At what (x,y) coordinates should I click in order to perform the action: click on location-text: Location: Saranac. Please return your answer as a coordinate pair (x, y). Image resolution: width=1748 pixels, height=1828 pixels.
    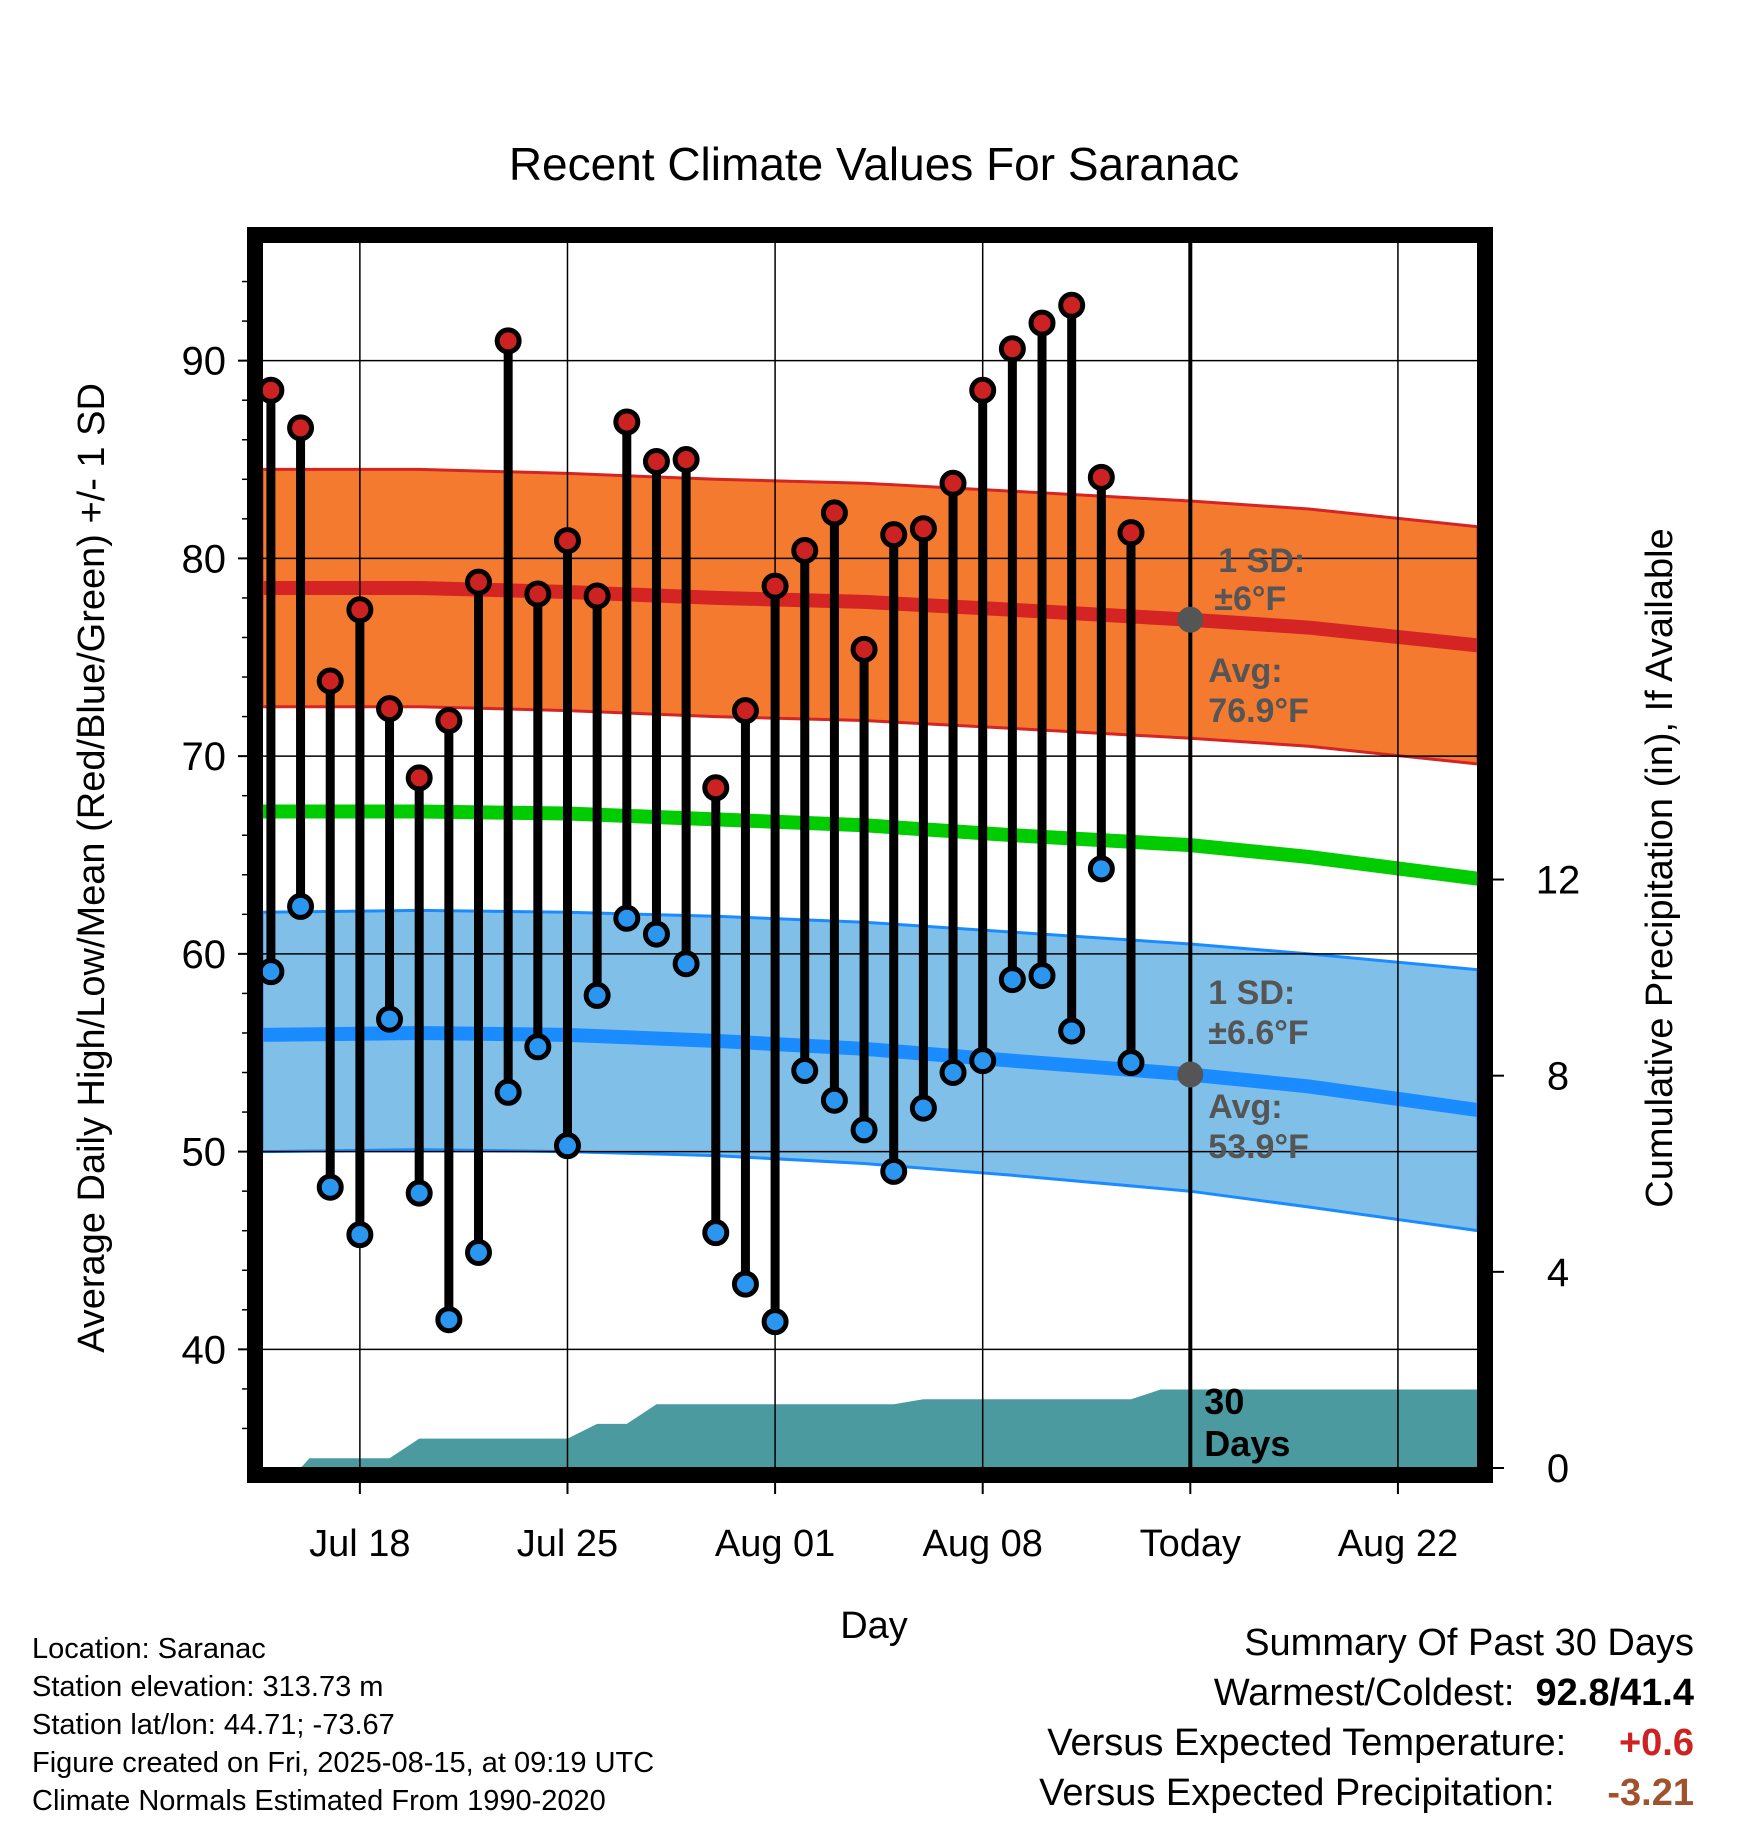
    Looking at the image, I should click on (149, 1649).